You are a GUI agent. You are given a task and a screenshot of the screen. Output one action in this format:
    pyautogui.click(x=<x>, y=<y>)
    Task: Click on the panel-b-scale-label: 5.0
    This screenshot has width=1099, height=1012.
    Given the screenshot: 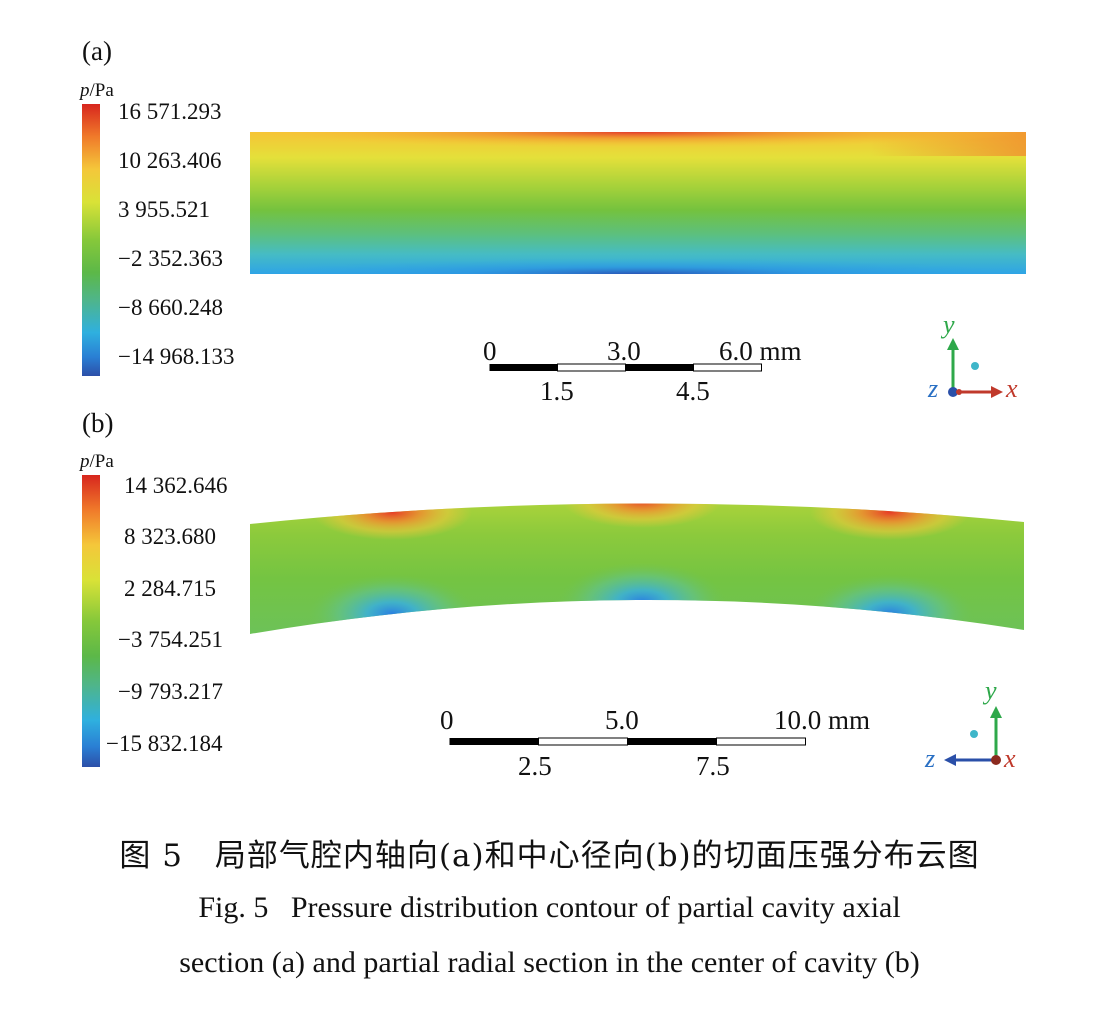 What is the action you would take?
    pyautogui.click(x=622, y=720)
    